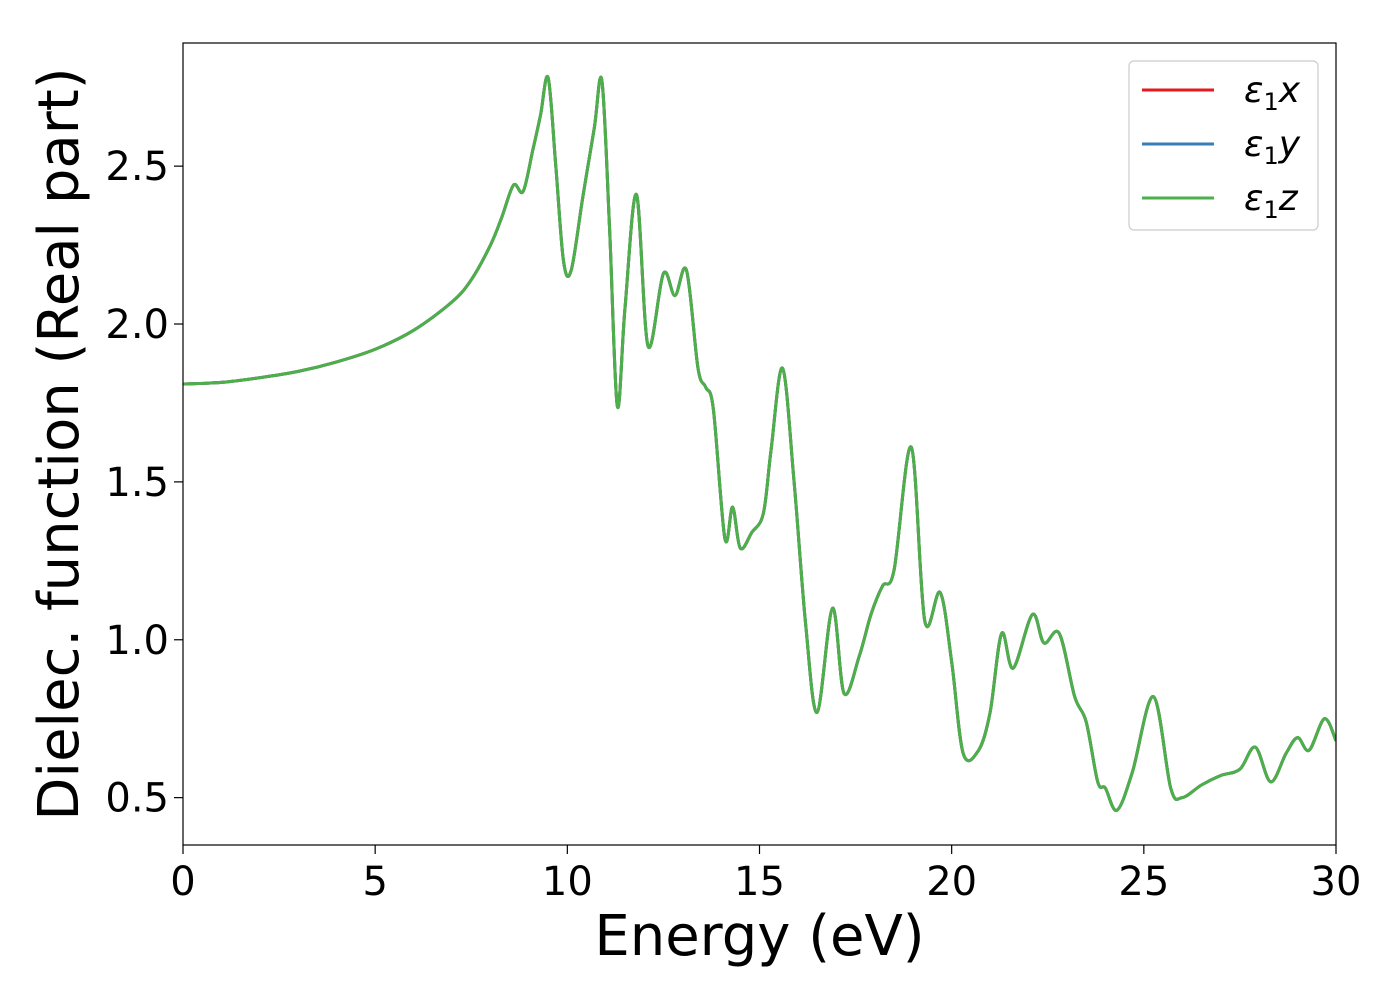  I want to click on x-tick-label: 0, so click(182, 882).